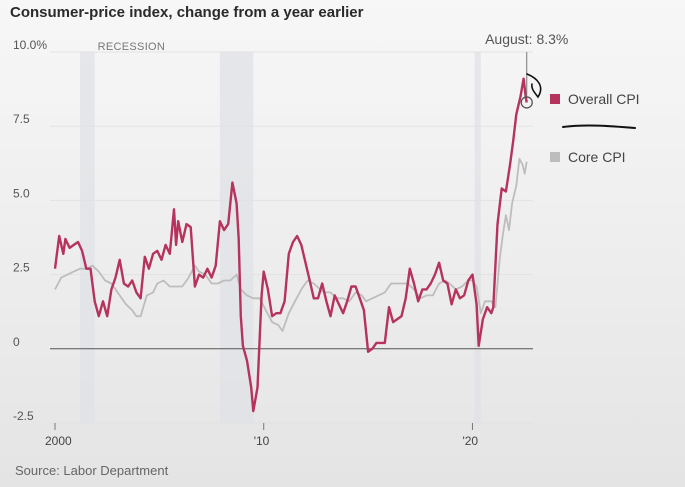 This screenshot has height=487, width=685. Describe the element at coordinates (526, 39) in the screenshot. I see `annotation-label: August: 8.3%` at that location.